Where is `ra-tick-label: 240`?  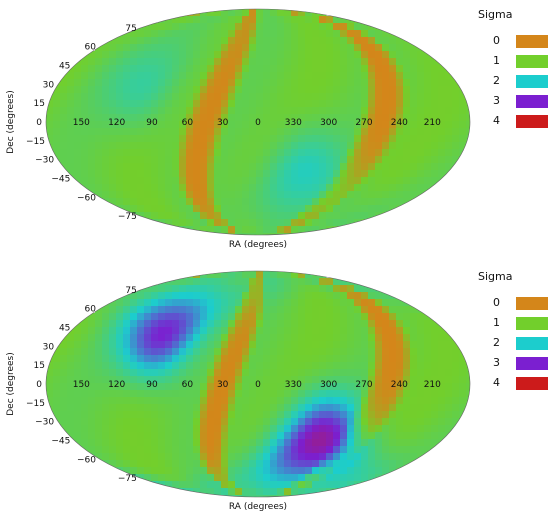 ra-tick-label: 240 is located at coordinates (399, 385).